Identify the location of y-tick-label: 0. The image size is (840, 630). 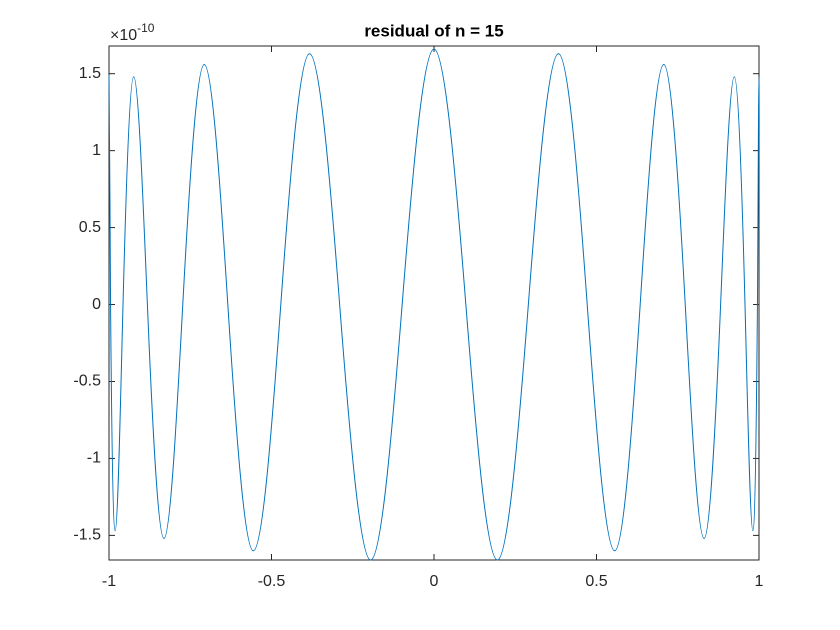
(96, 304).